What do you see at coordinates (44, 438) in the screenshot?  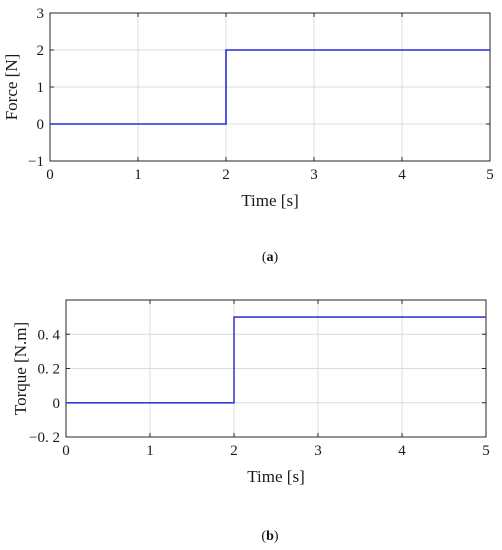 I see `y-tick-label-0: −0. 2` at bounding box center [44, 438].